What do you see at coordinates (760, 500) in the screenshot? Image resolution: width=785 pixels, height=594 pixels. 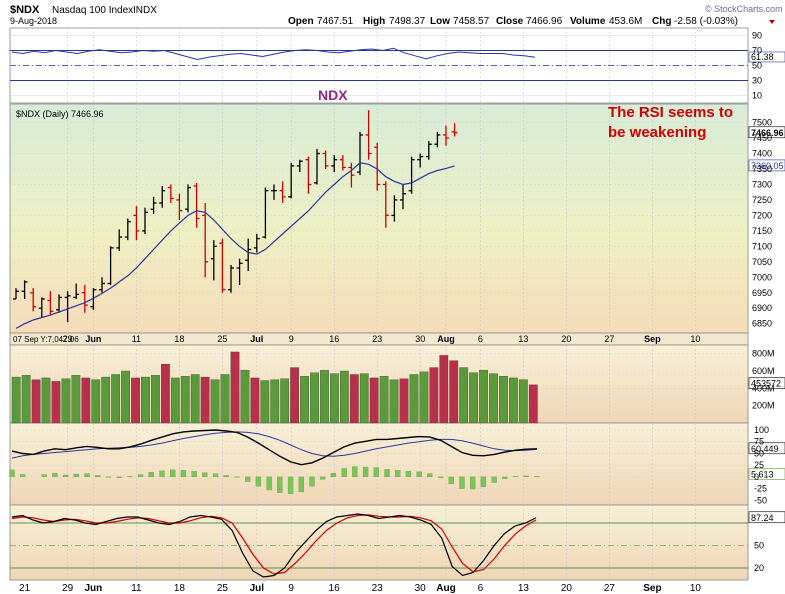 I see `macd-tick-label: -50` at bounding box center [760, 500].